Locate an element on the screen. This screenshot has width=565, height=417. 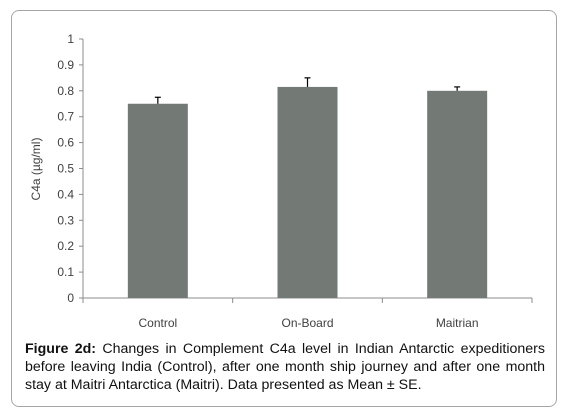
y-tick-label: 0.6 is located at coordinates (65, 143).